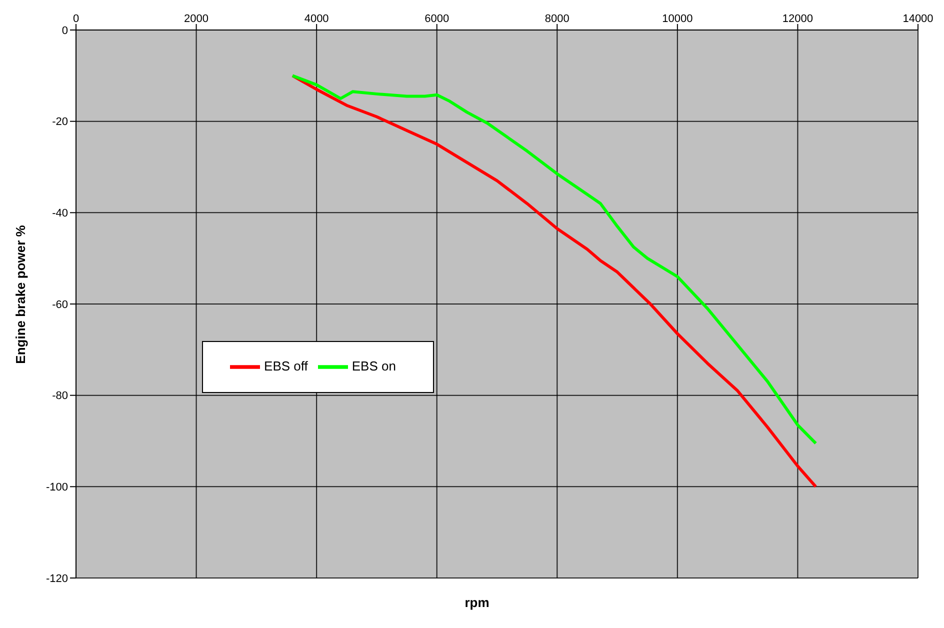  What do you see at coordinates (196, 19) in the screenshot?
I see `x-tick-label: 2000` at bounding box center [196, 19].